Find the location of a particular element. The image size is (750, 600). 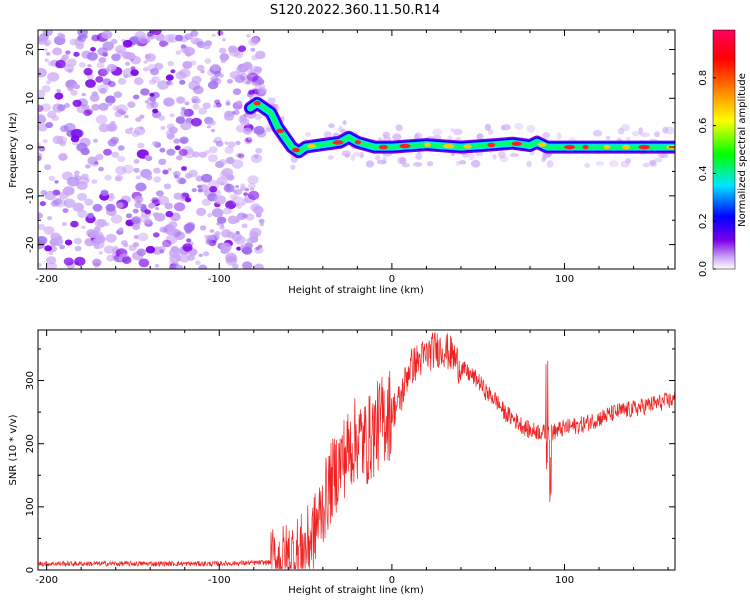

y-tick-label: 300 is located at coordinates (30, 380).